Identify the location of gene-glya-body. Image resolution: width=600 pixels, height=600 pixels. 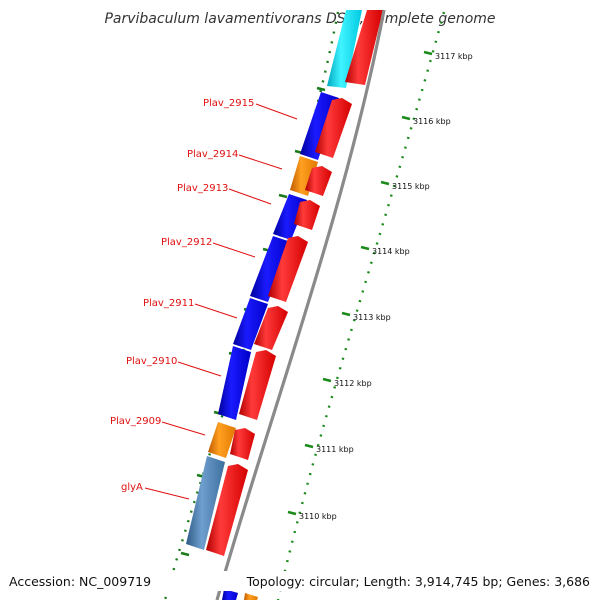
(205, 503).